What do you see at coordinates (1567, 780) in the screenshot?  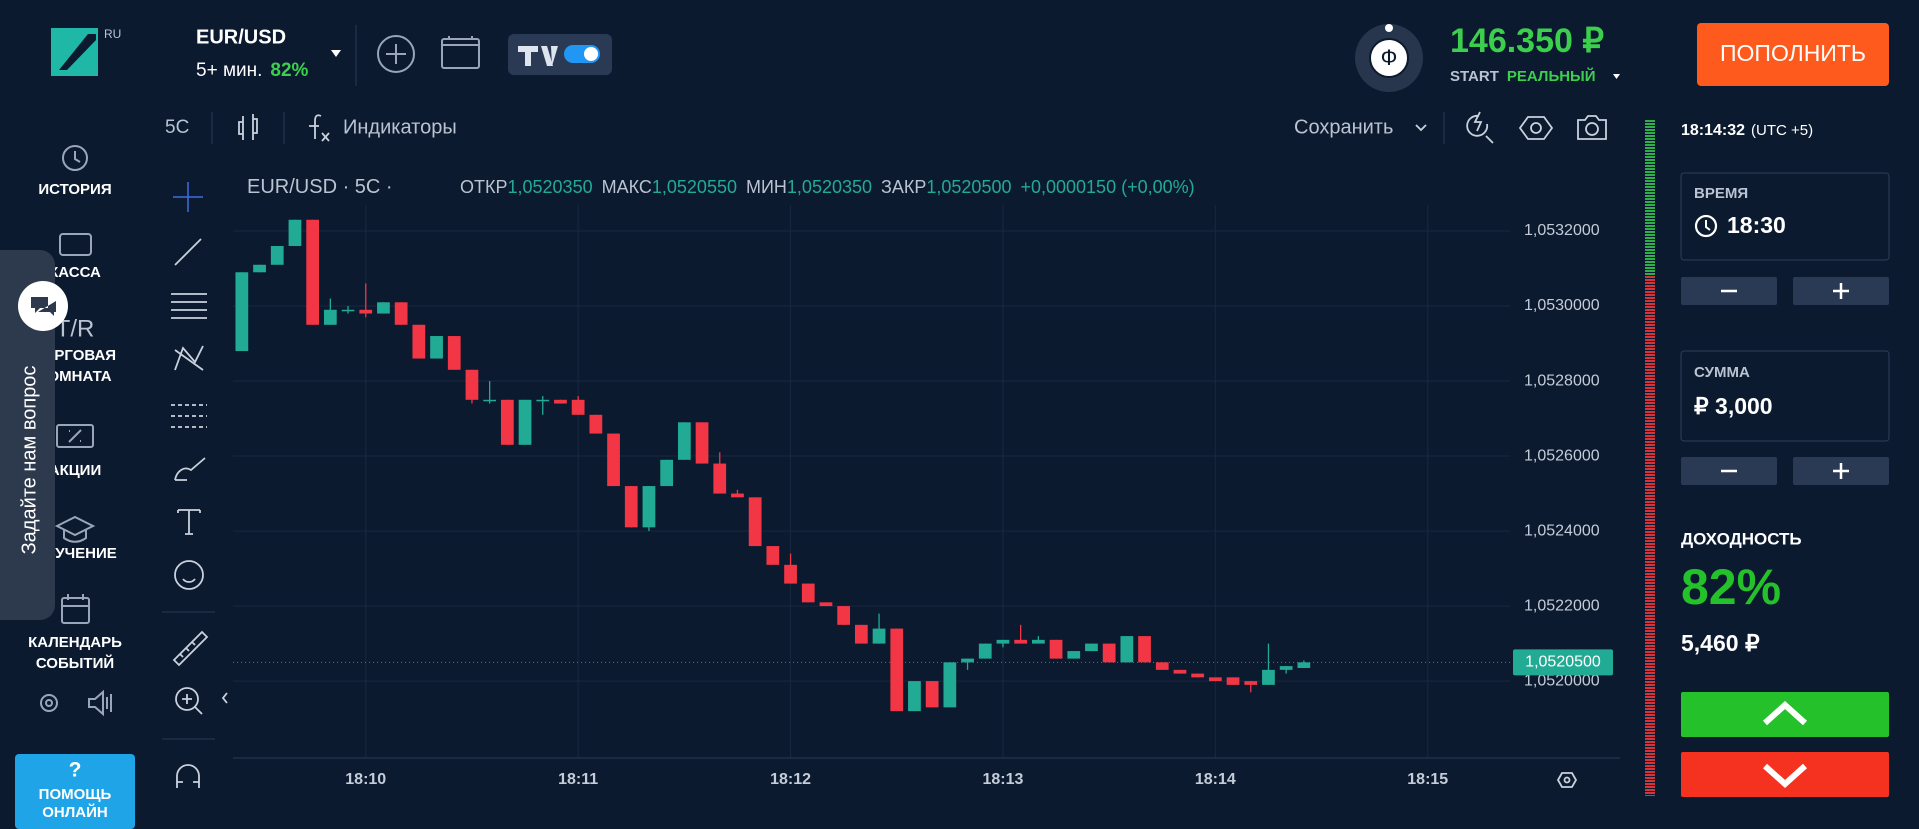 I see `axis-settings` at bounding box center [1567, 780].